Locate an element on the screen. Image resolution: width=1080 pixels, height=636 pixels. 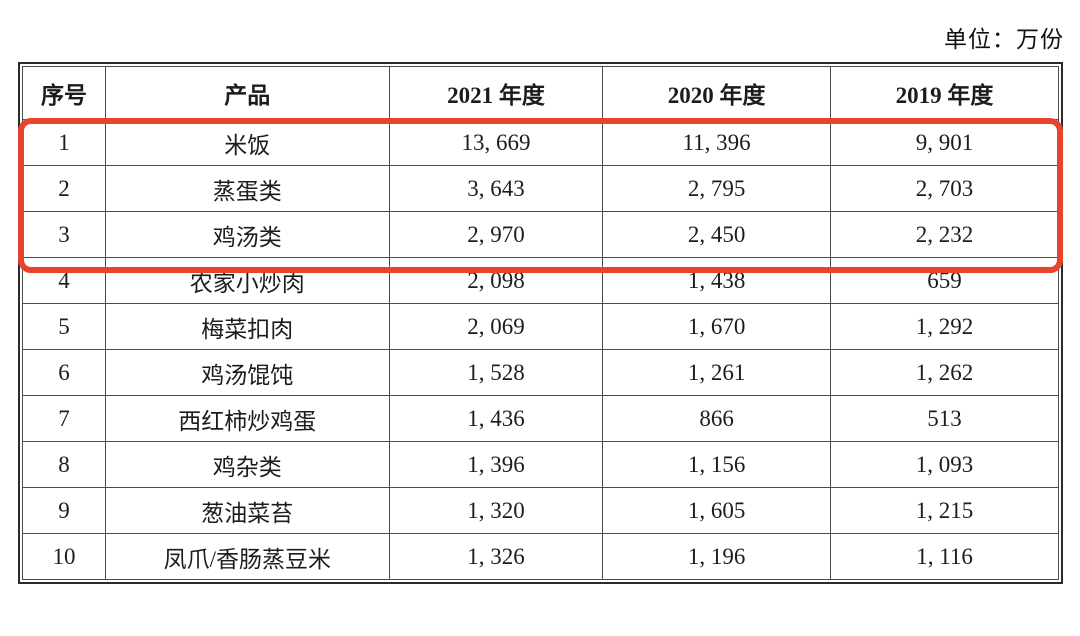
table-row: 1 米饭 13, 669 11, 396 9, 901 is located at coordinates (540, 142).